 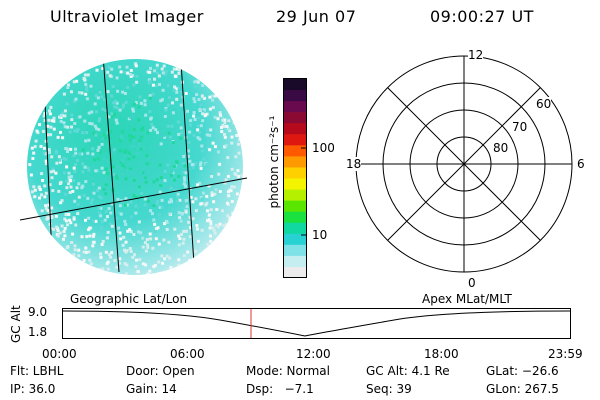 I want to click on timeline-plot, so click(x=317, y=324).